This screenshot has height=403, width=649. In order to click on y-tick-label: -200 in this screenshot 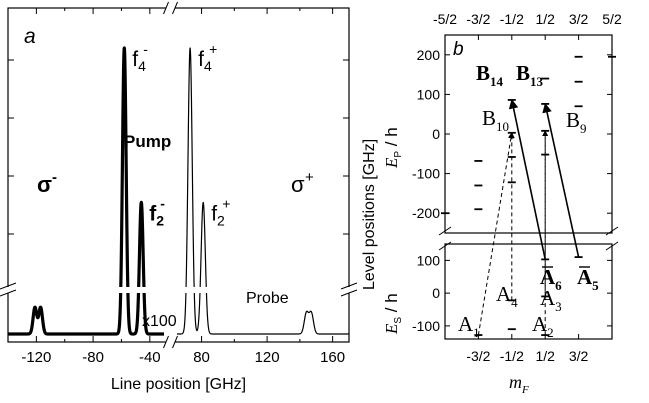, I will do `click(426, 213)`.